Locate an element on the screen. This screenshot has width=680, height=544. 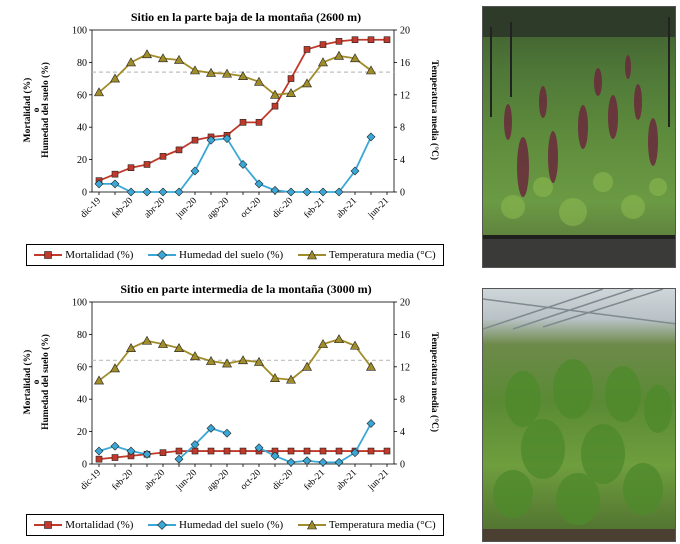
x-tick-label: jun-20 is located at coordinates (186, 208).